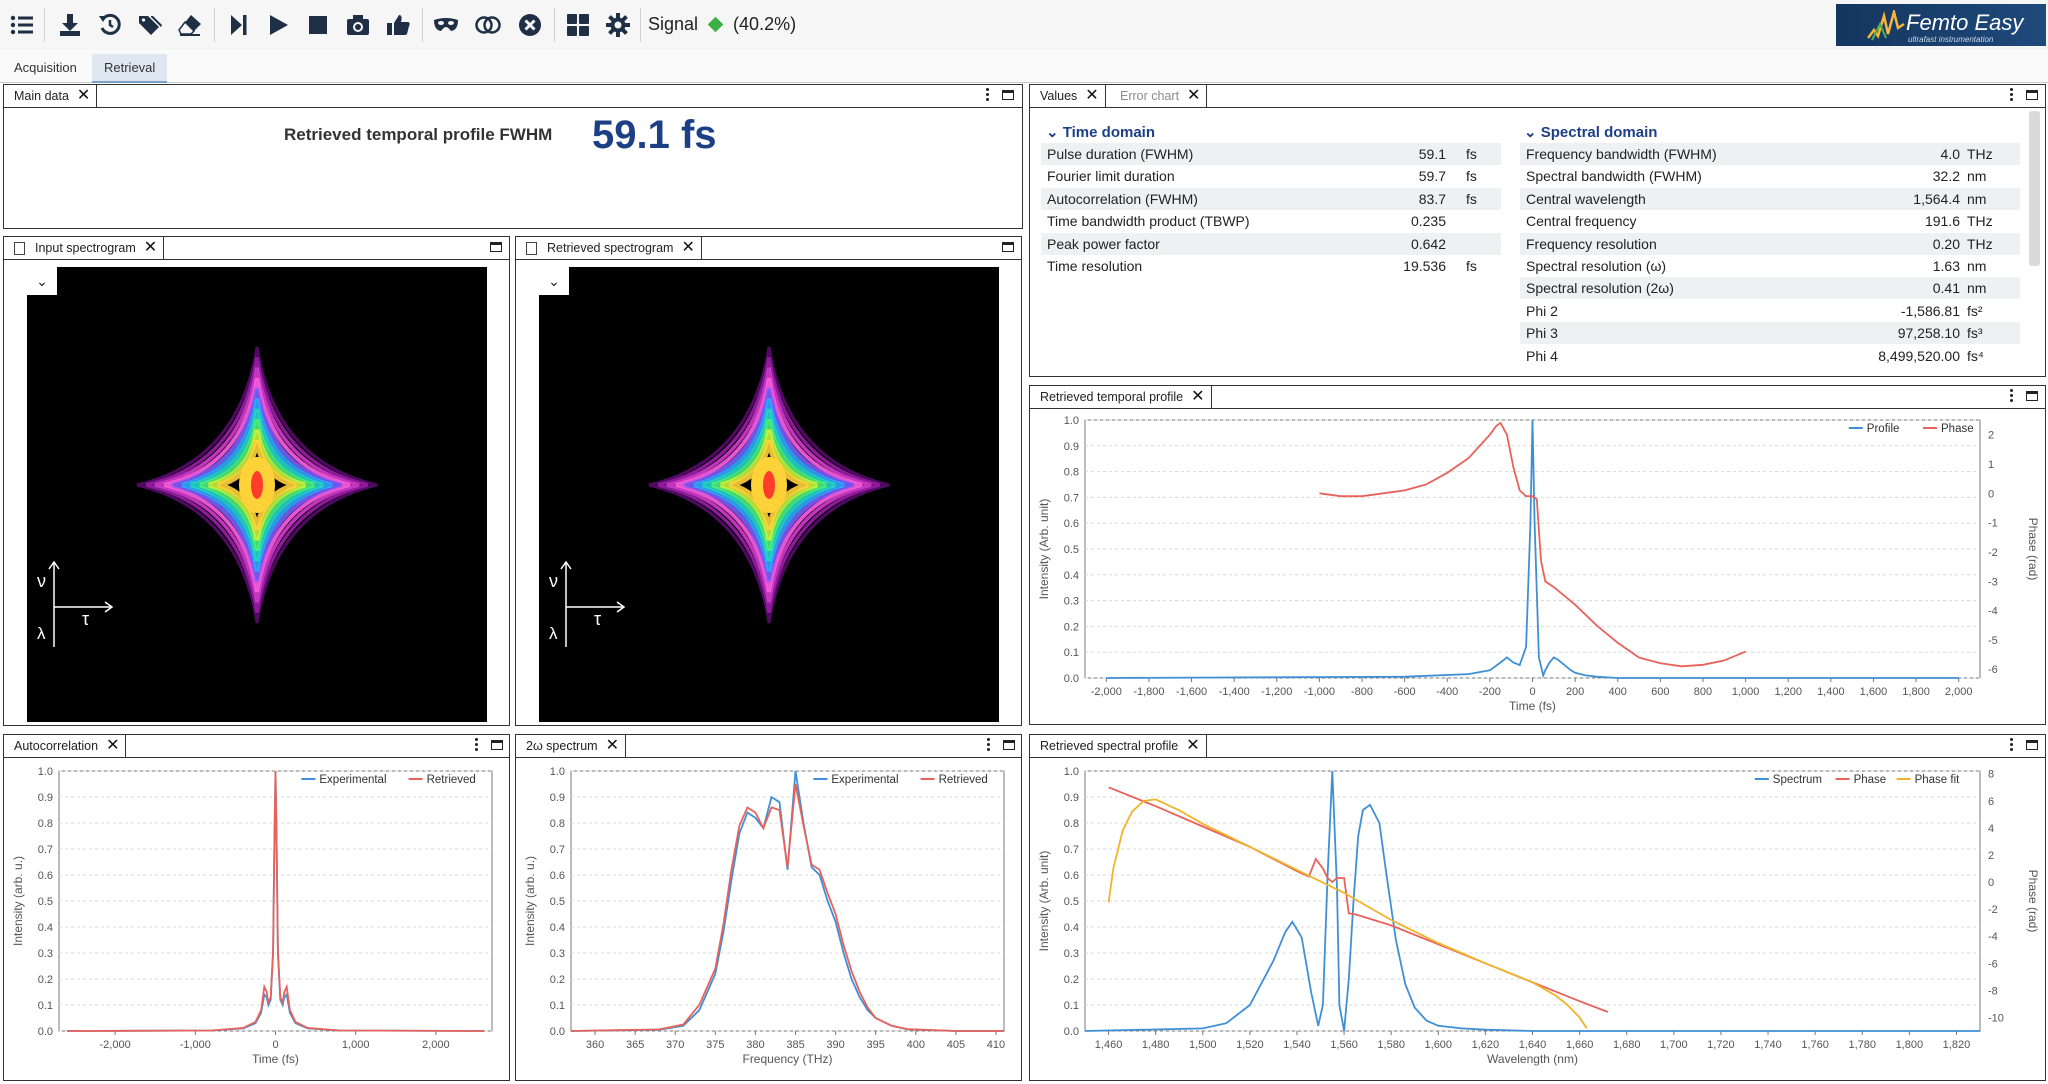 The image size is (2048, 1084). I want to click on chevron-down-icon: ⌄, so click(1054, 132).